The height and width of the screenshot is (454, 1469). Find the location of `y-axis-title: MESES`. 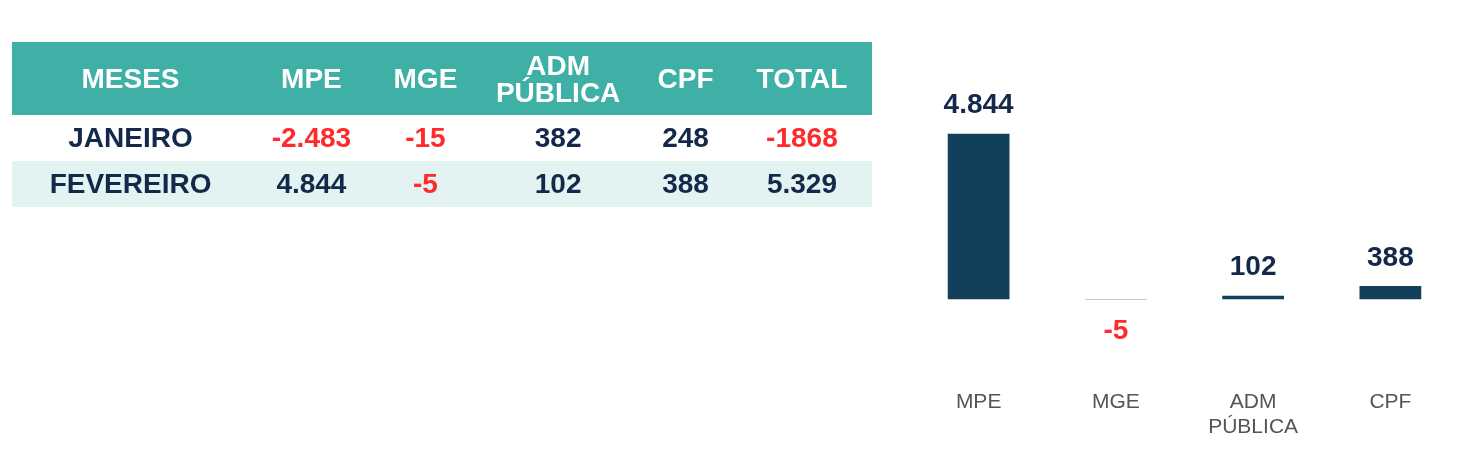

y-axis-title: MESES is located at coordinates (131, 78).